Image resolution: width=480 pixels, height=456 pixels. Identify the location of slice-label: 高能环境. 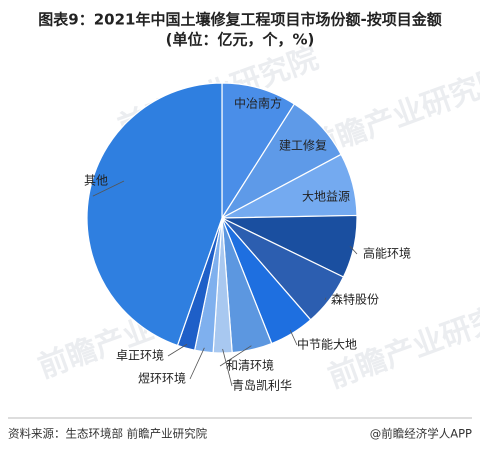
(387, 253).